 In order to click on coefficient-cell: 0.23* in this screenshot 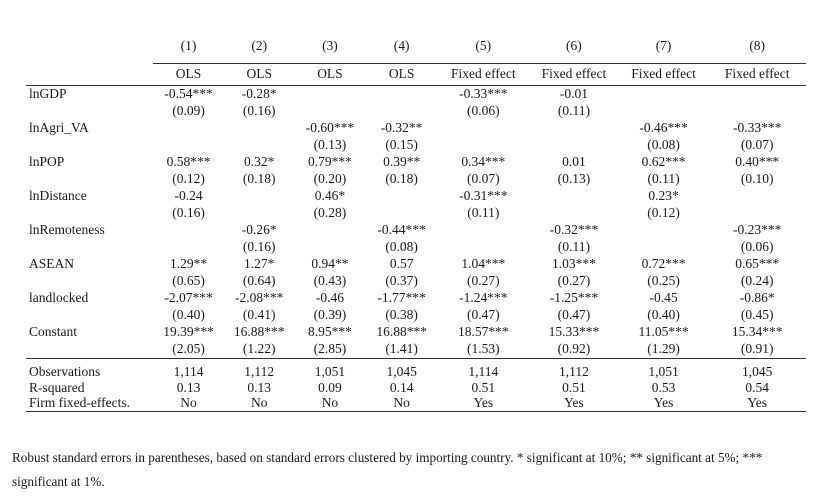, I will do `click(663, 195)`.